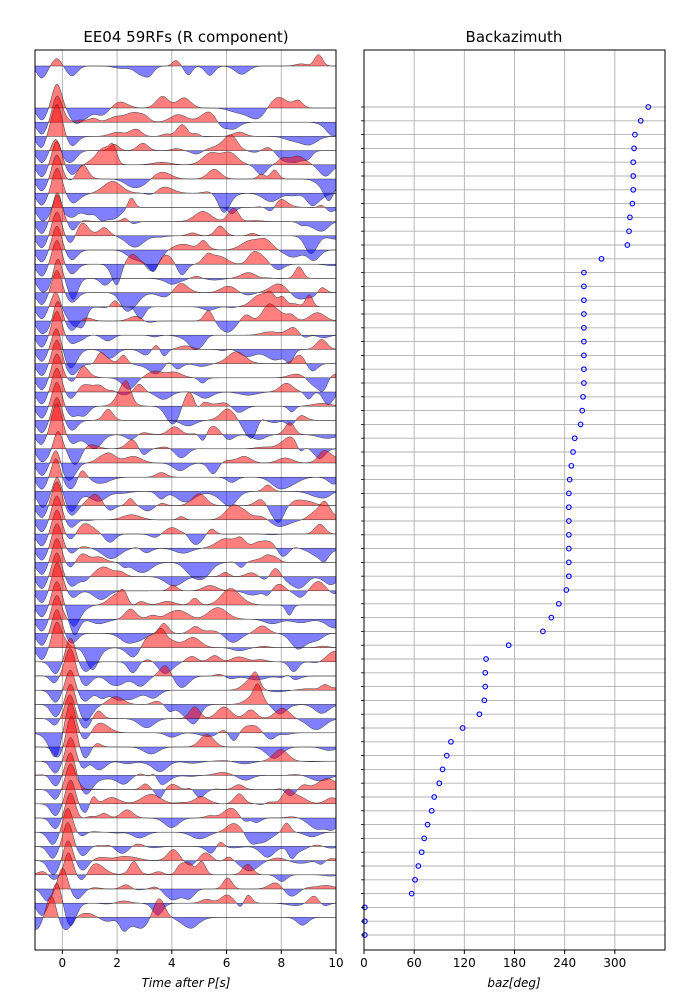 The width and height of the screenshot is (700, 1000). I want to click on baz-tick-label: 60, so click(414, 963).